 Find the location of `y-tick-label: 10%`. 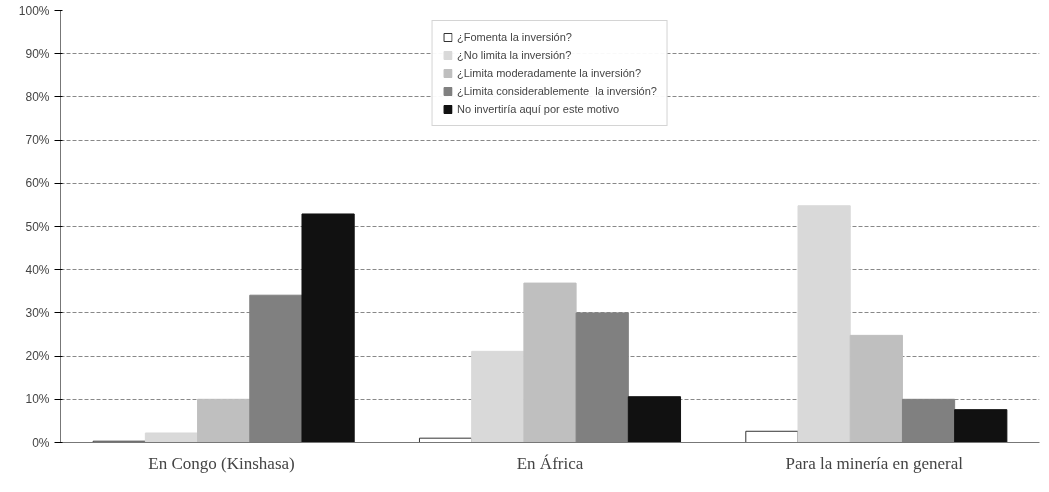

y-tick-label: 10% is located at coordinates (37, 399).